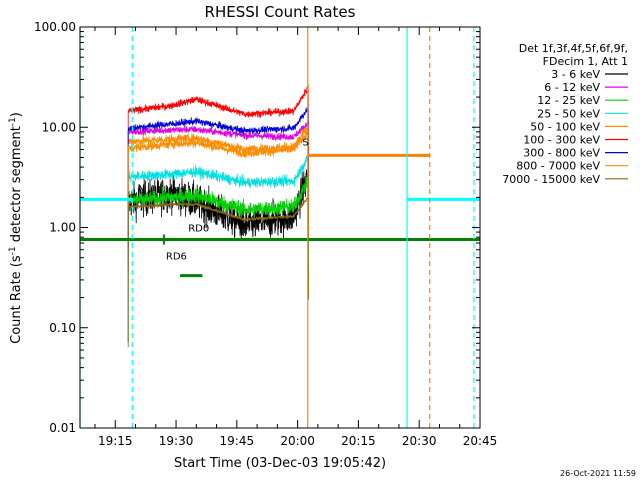 This screenshot has height=480, width=640. I want to click on x-tick-label-5: 20:30, so click(419, 441).